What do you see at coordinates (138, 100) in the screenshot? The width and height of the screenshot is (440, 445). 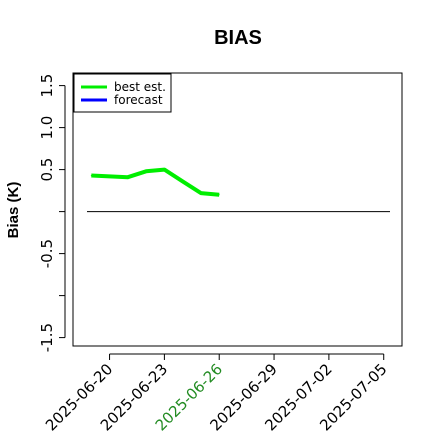 I see `legend-label: forecast` at bounding box center [138, 100].